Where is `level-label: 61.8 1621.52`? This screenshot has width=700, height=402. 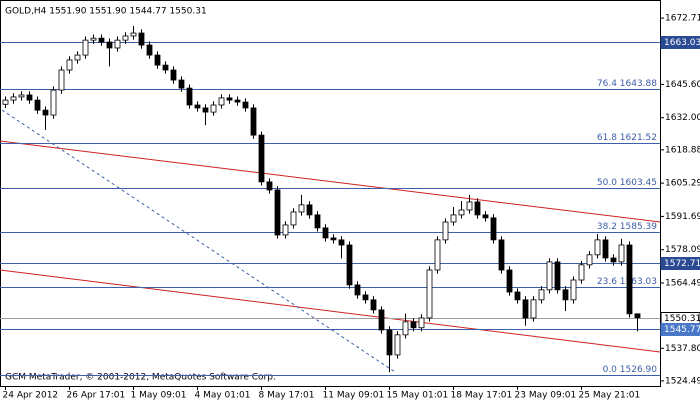 level-label: 61.8 1621.52 is located at coordinates (627, 138).